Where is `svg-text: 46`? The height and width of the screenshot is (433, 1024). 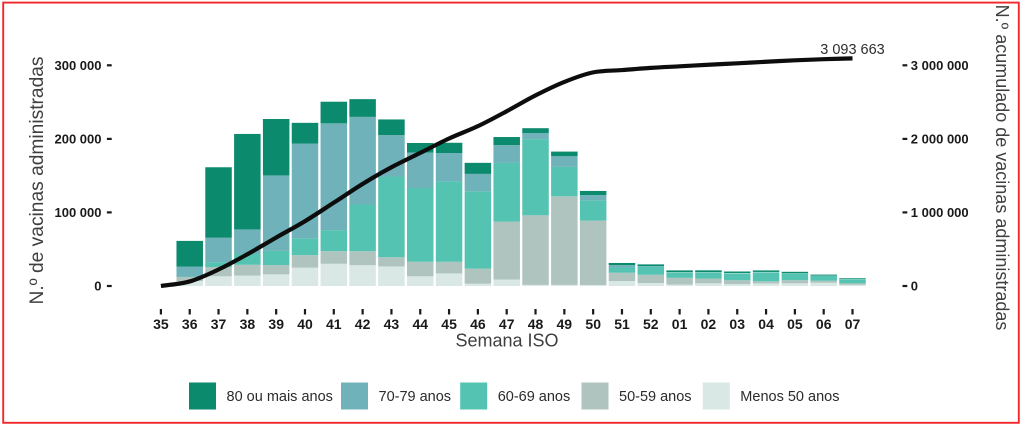 svg-text: 46 is located at coordinates (478, 324).